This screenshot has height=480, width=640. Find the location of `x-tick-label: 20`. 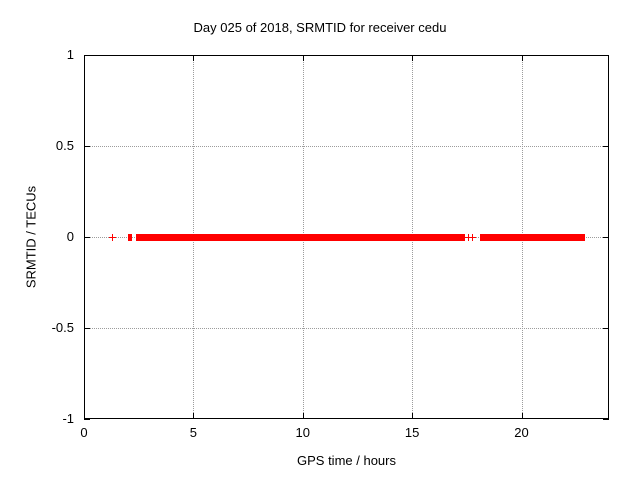

x-tick-label: 20 is located at coordinates (521, 432).